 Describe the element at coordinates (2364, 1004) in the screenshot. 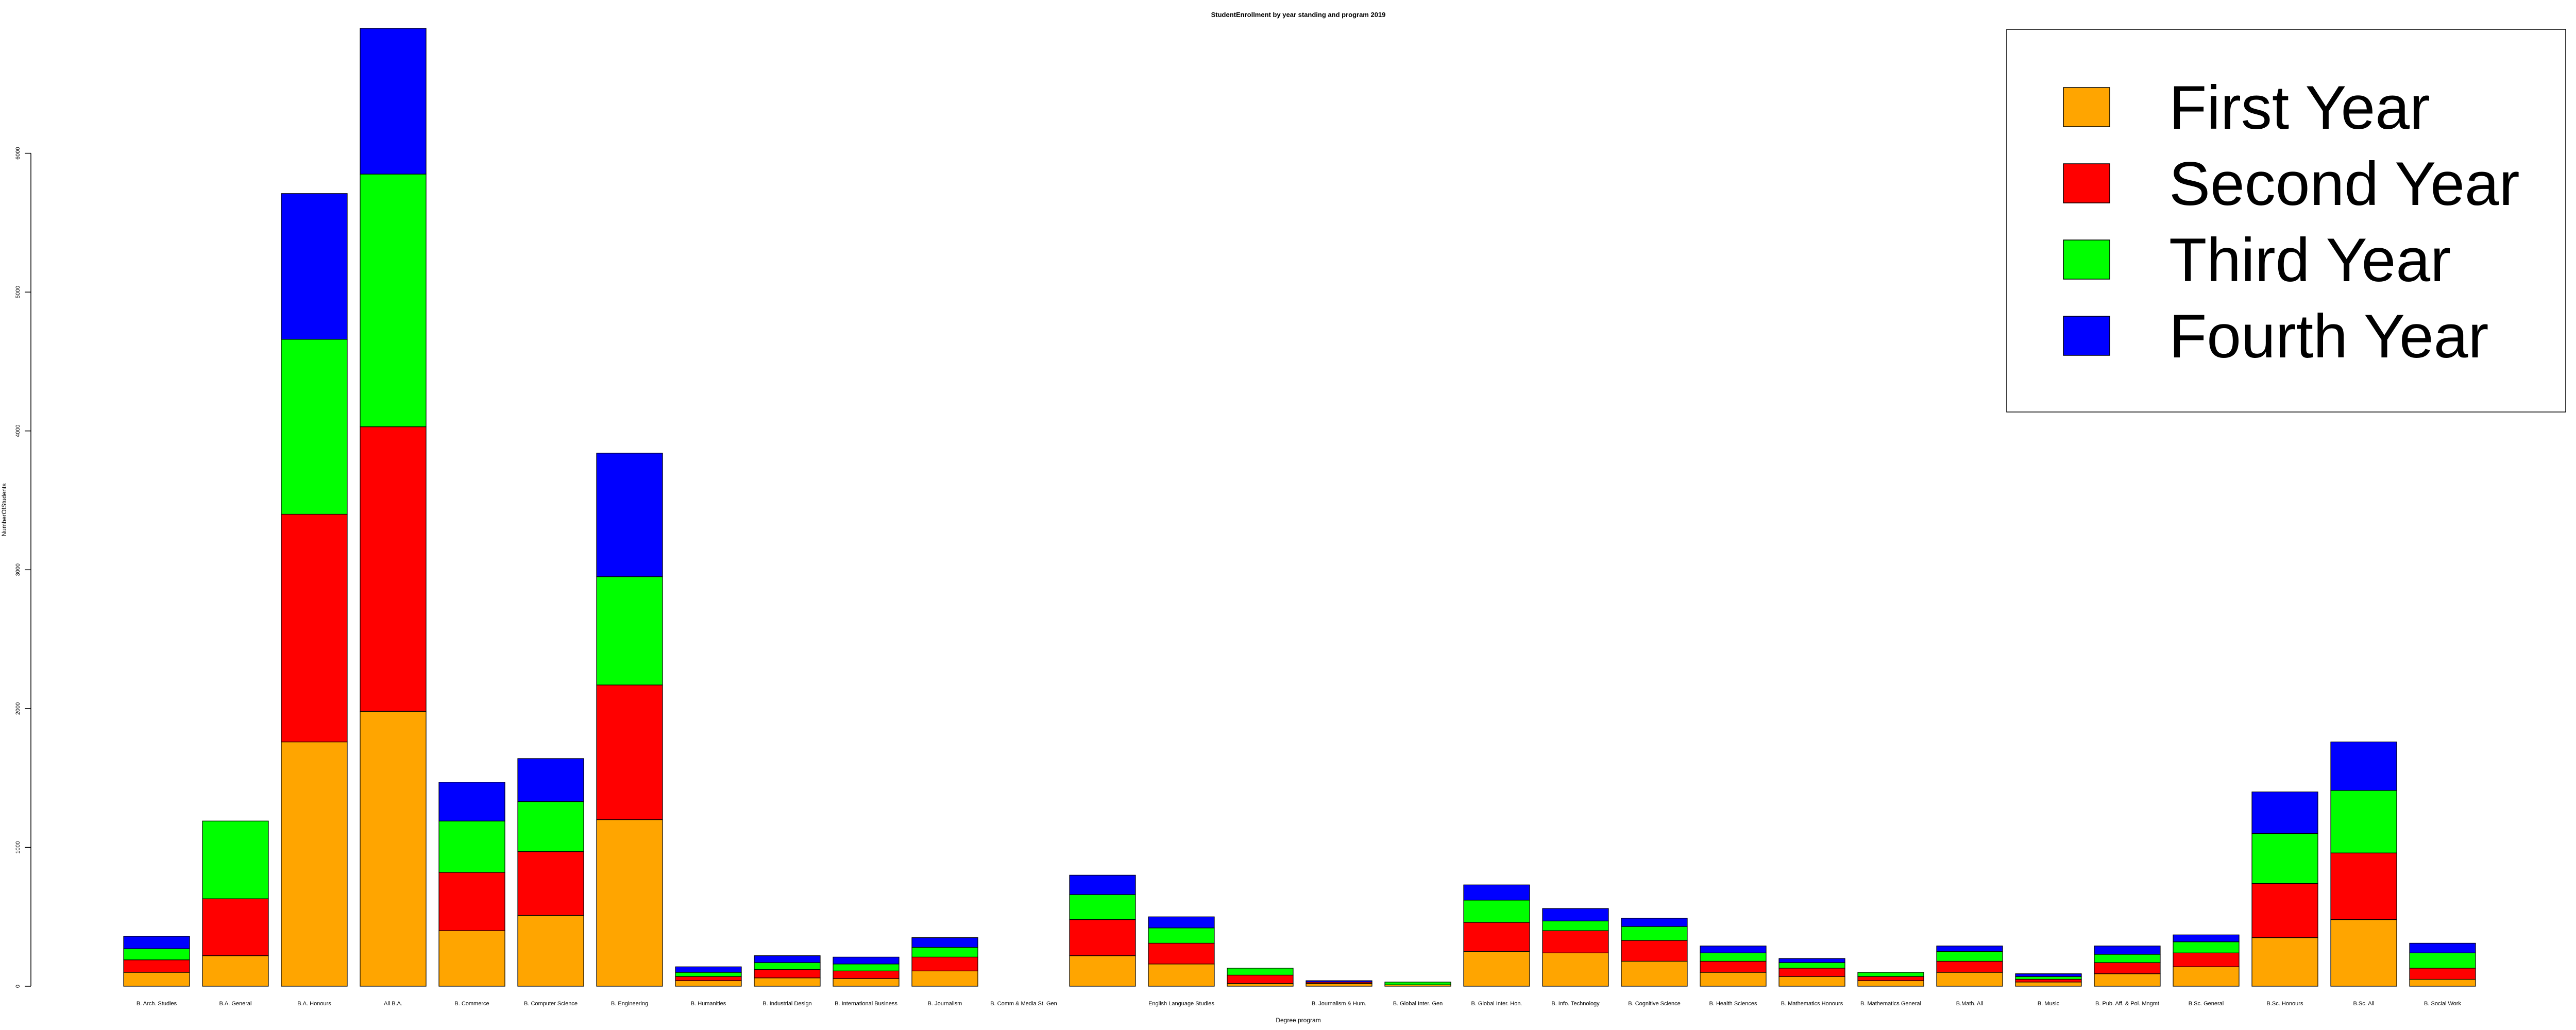

I see `x-tick-label: B.Sc. All` at that location.